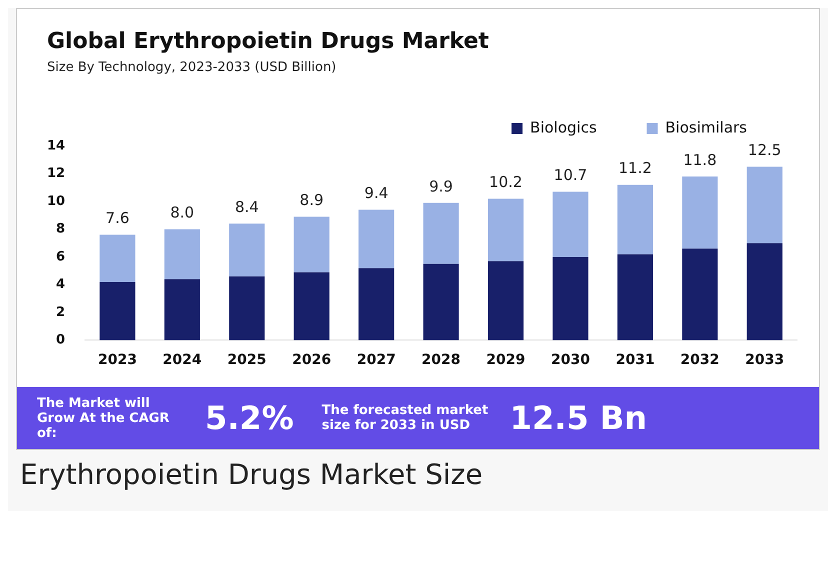 The height and width of the screenshot is (571, 836). I want to click on y-tick-label: 0, so click(61, 340).